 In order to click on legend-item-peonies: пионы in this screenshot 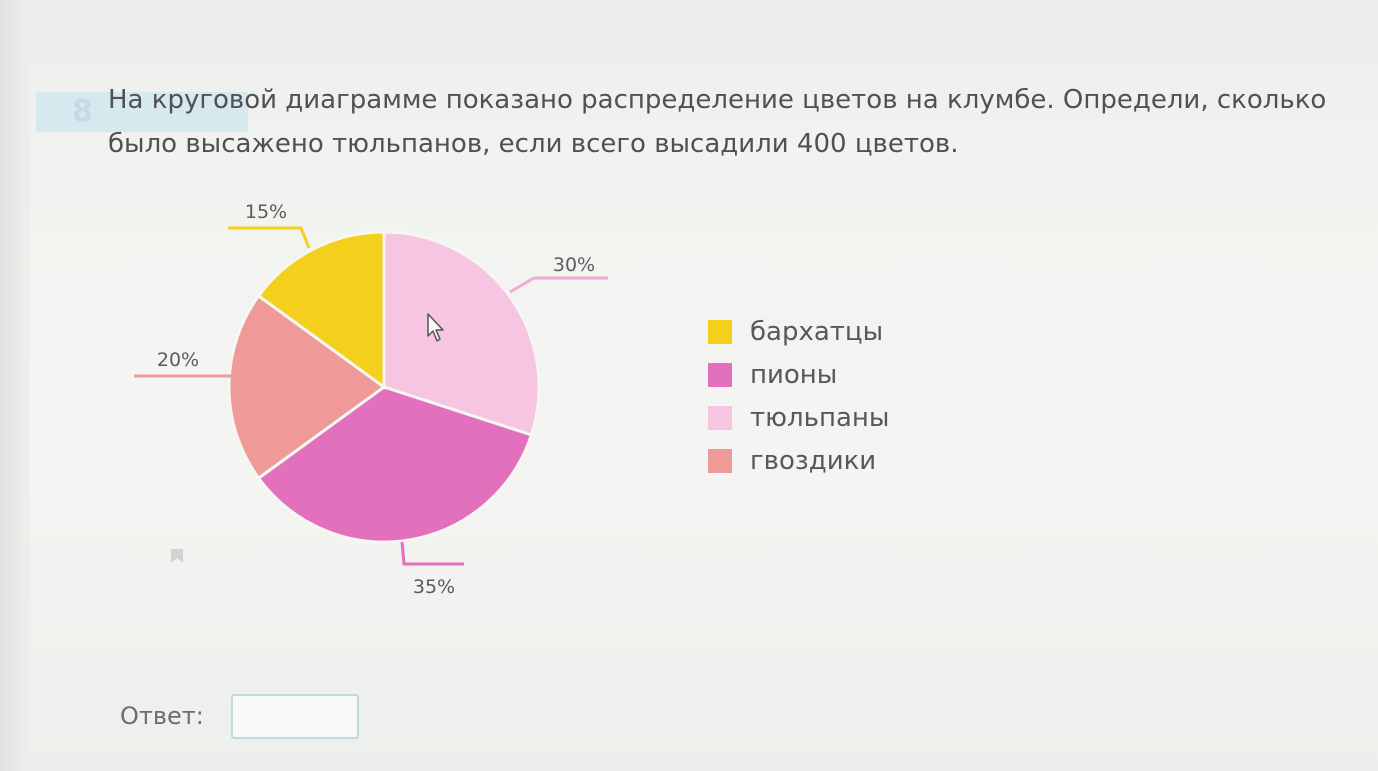, I will do `click(798, 374)`.